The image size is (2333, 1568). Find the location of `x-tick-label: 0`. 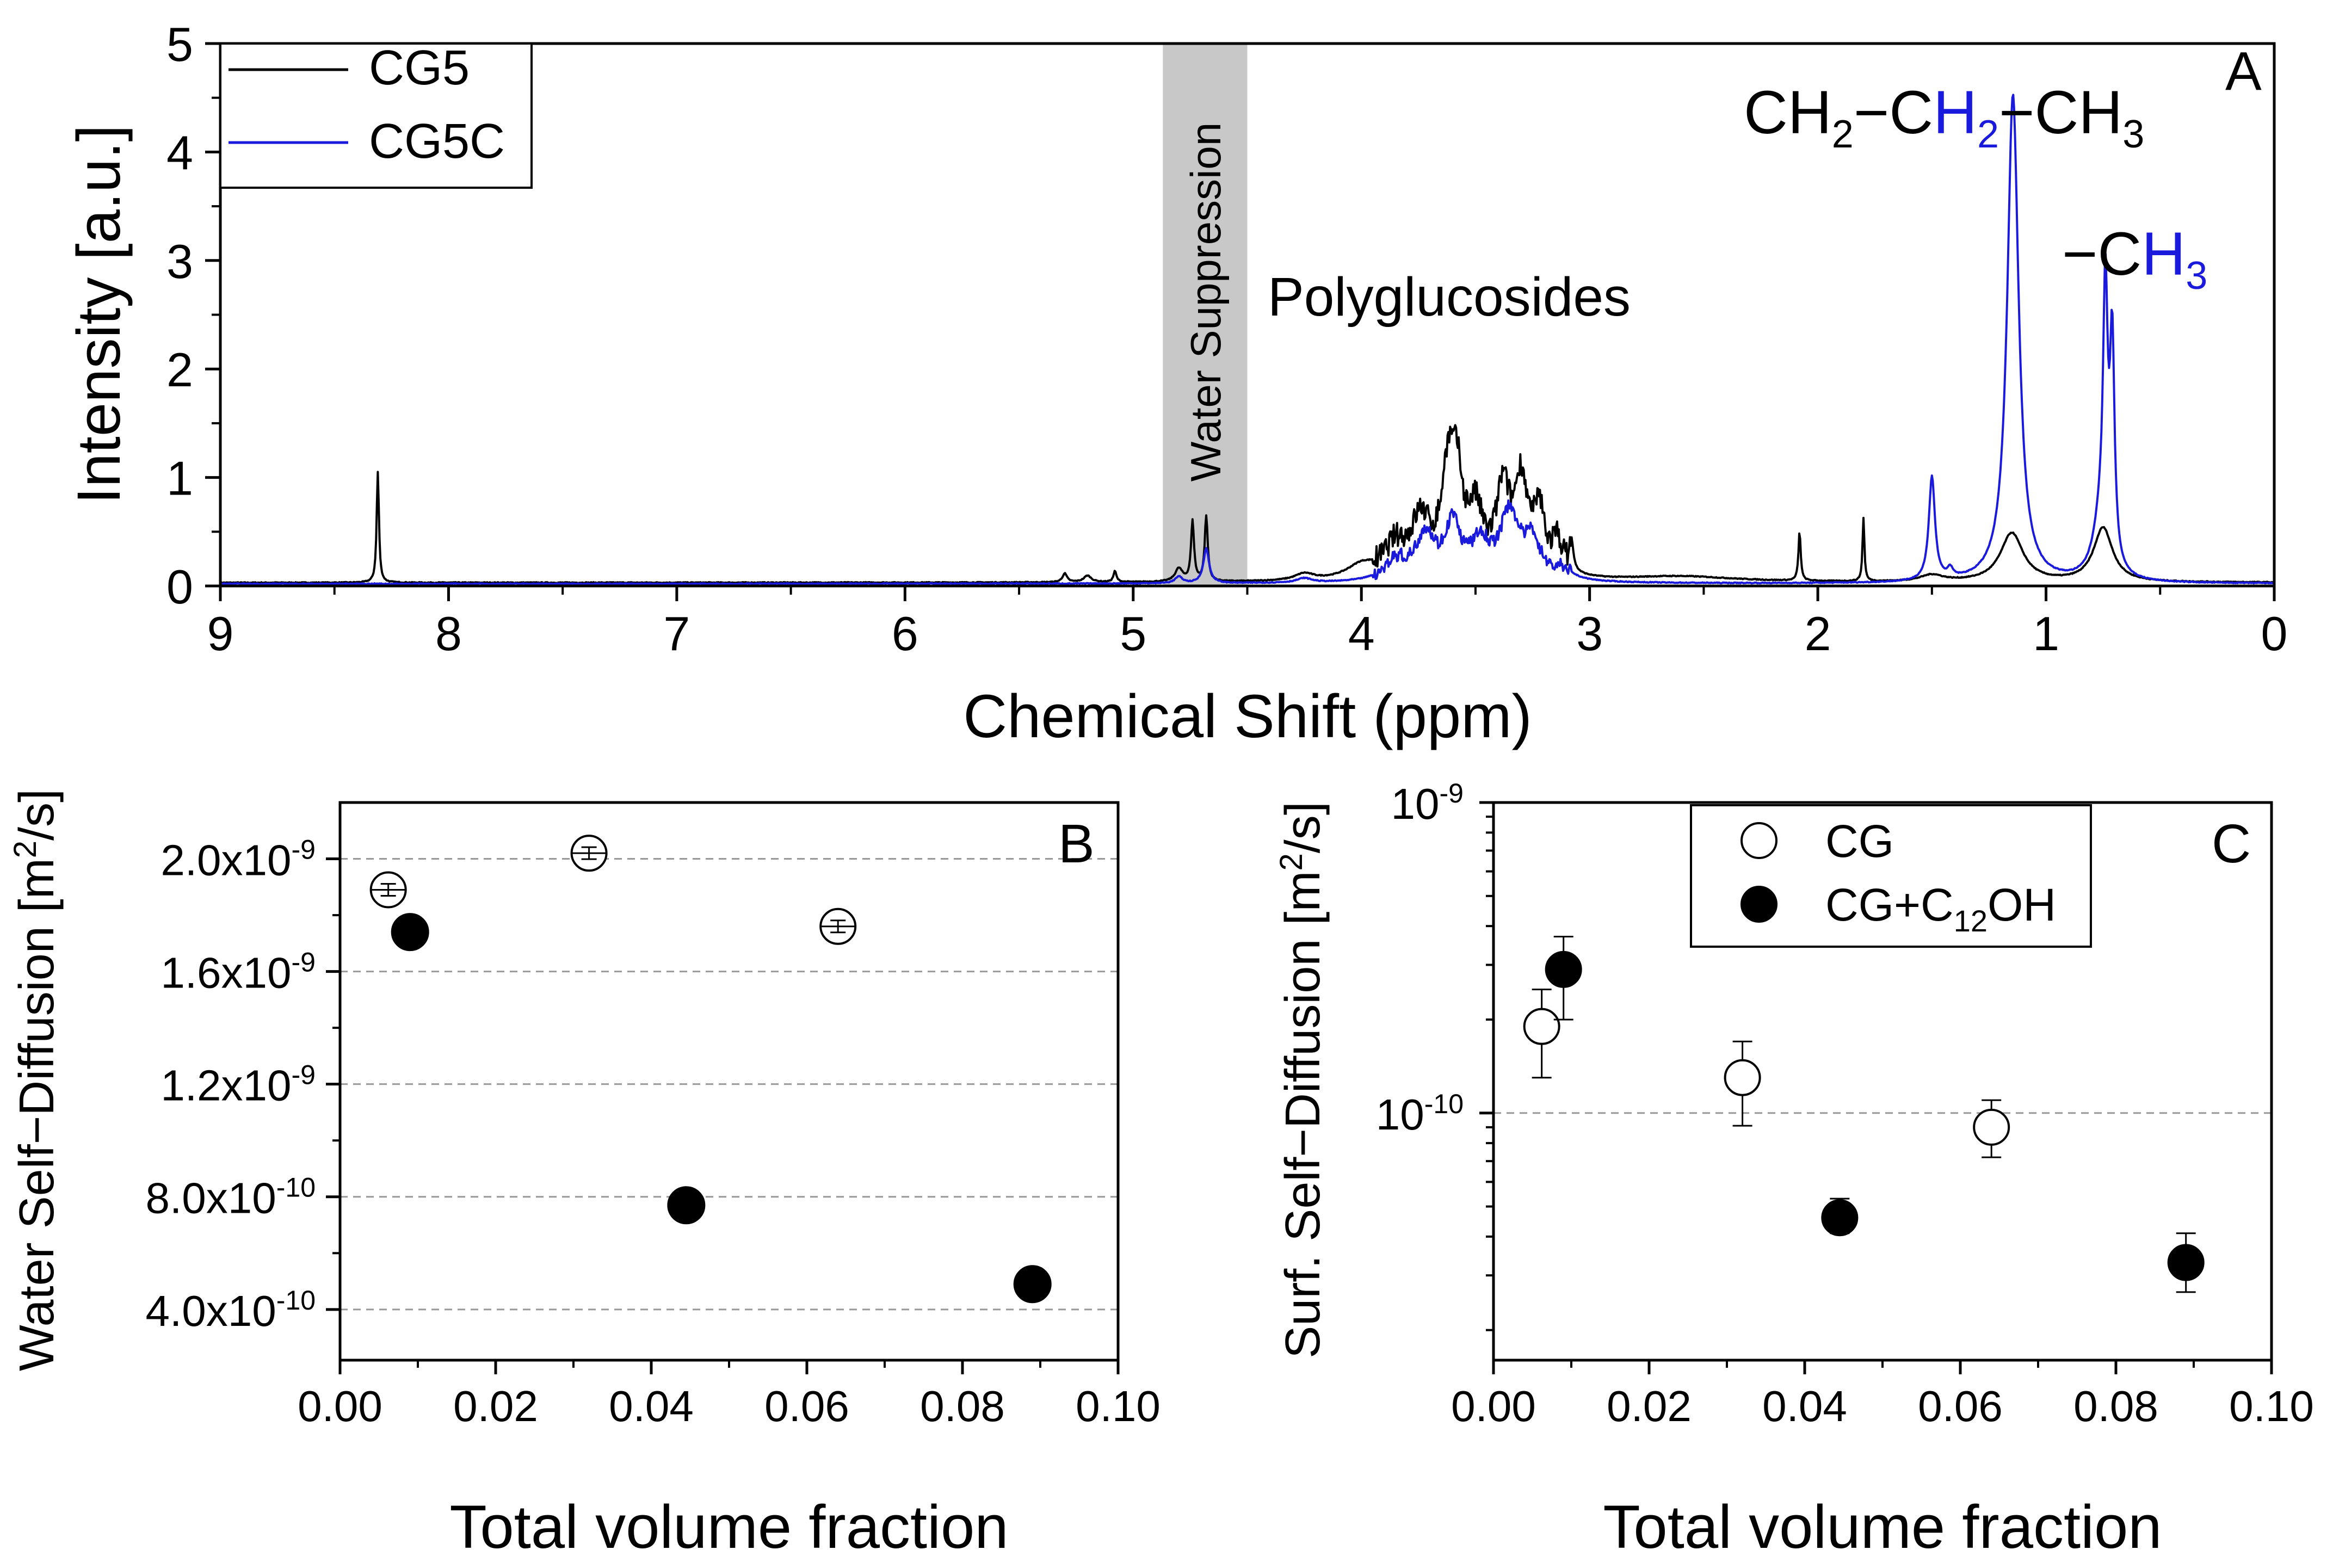

x-tick-label: 0 is located at coordinates (2274, 633).